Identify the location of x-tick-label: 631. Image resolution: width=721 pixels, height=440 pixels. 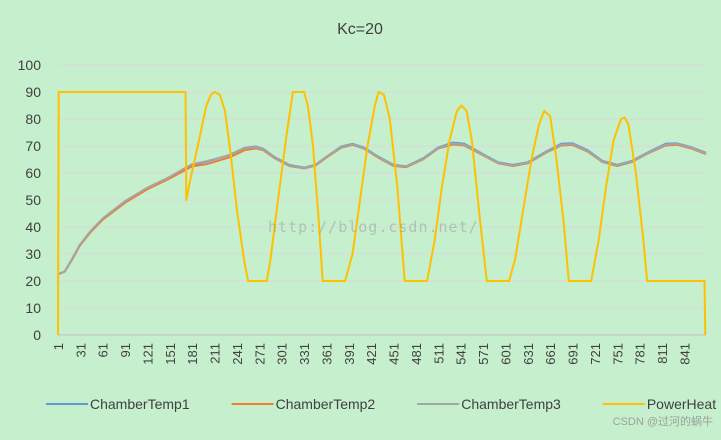
(528, 354).